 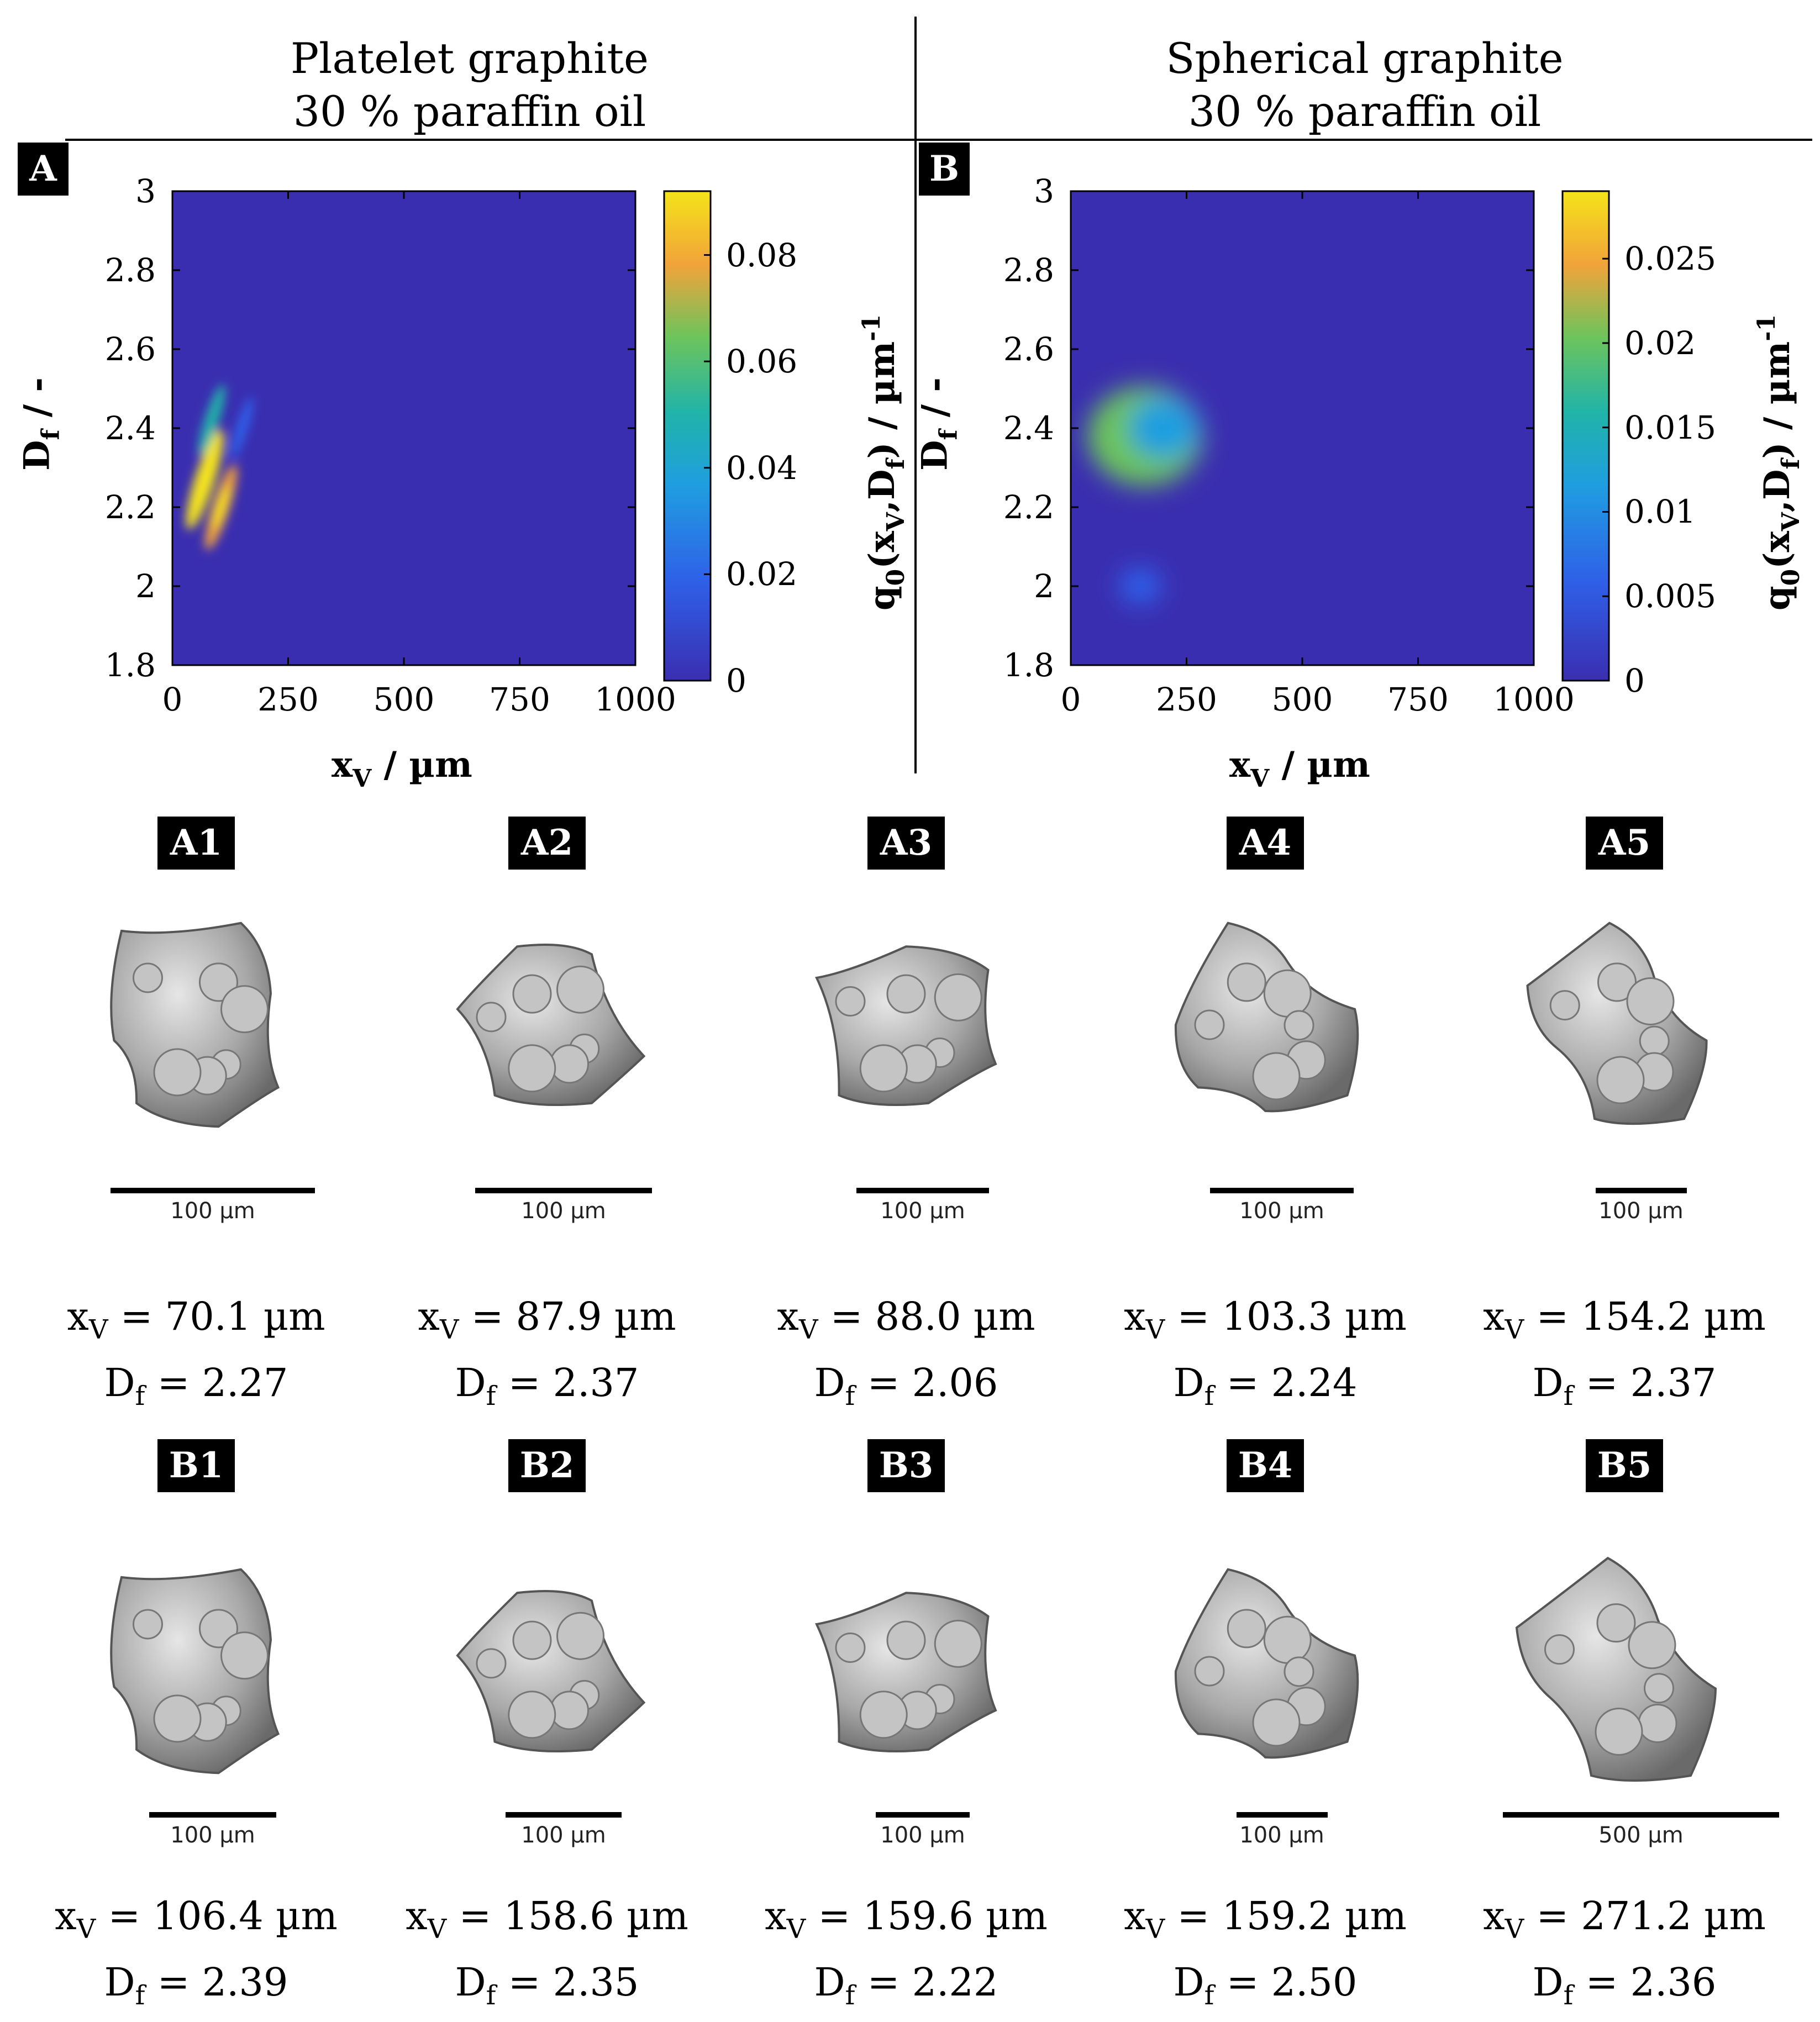 What do you see at coordinates (1418, 699) in the screenshot?
I see `x-tick-label-b-3: 750` at bounding box center [1418, 699].